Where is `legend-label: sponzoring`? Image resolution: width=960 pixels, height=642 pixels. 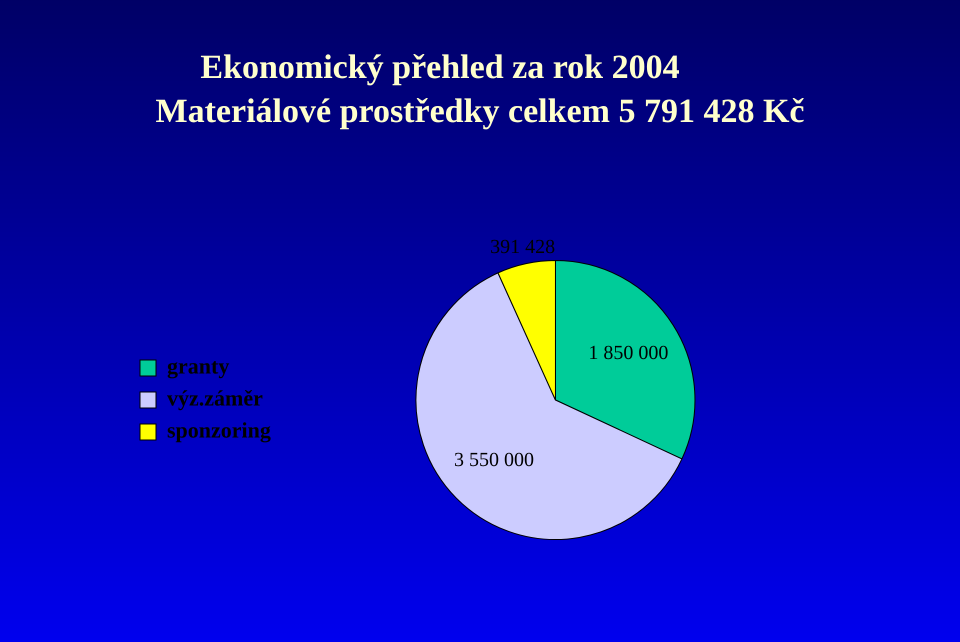 legend-label: sponzoring is located at coordinates (219, 430).